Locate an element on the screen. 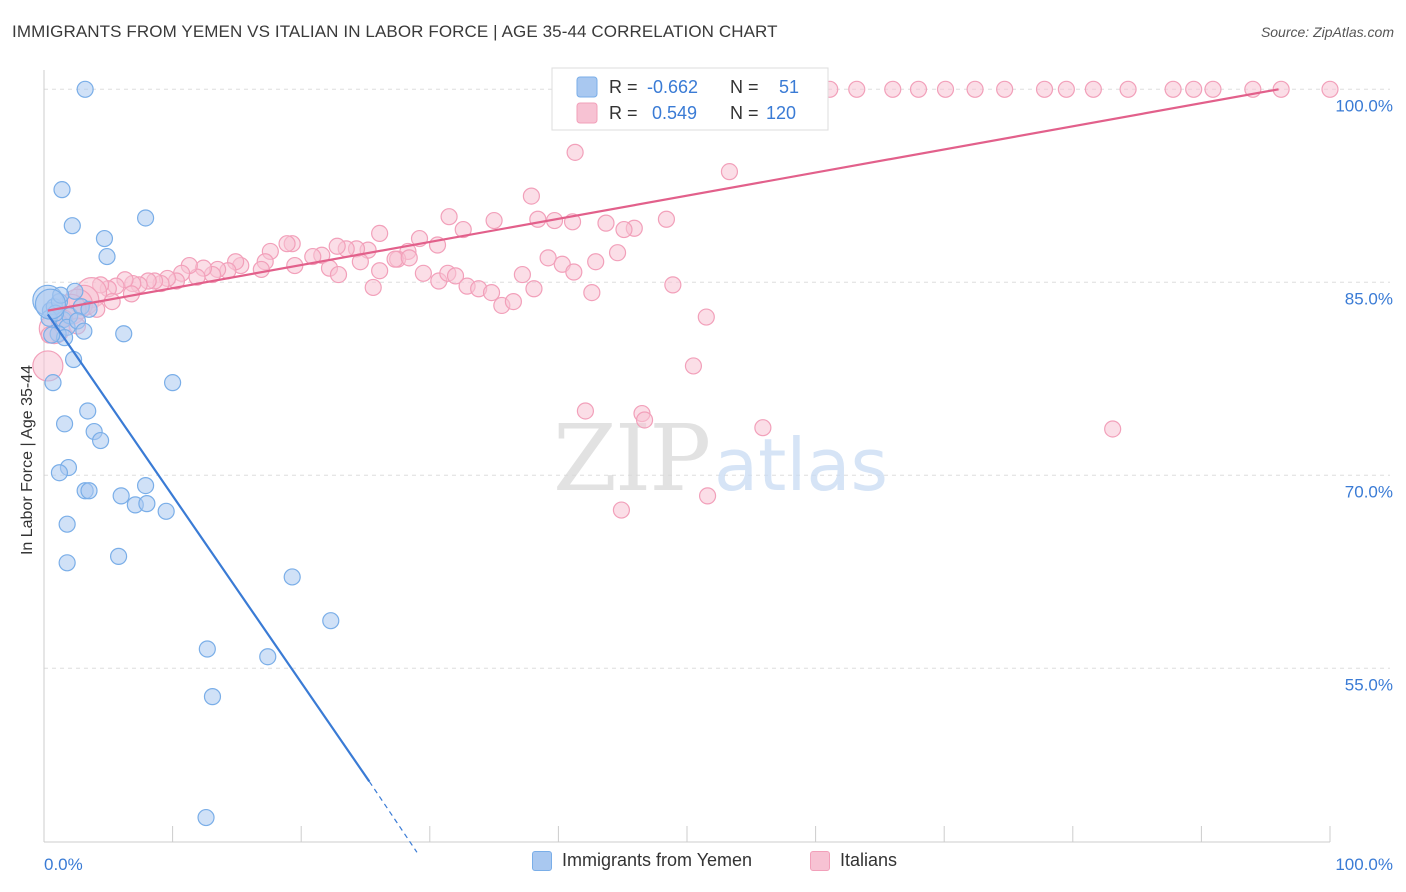 The width and height of the screenshot is (1406, 892). legend-swatch-yemen-bottom is located at coordinates (542, 860).